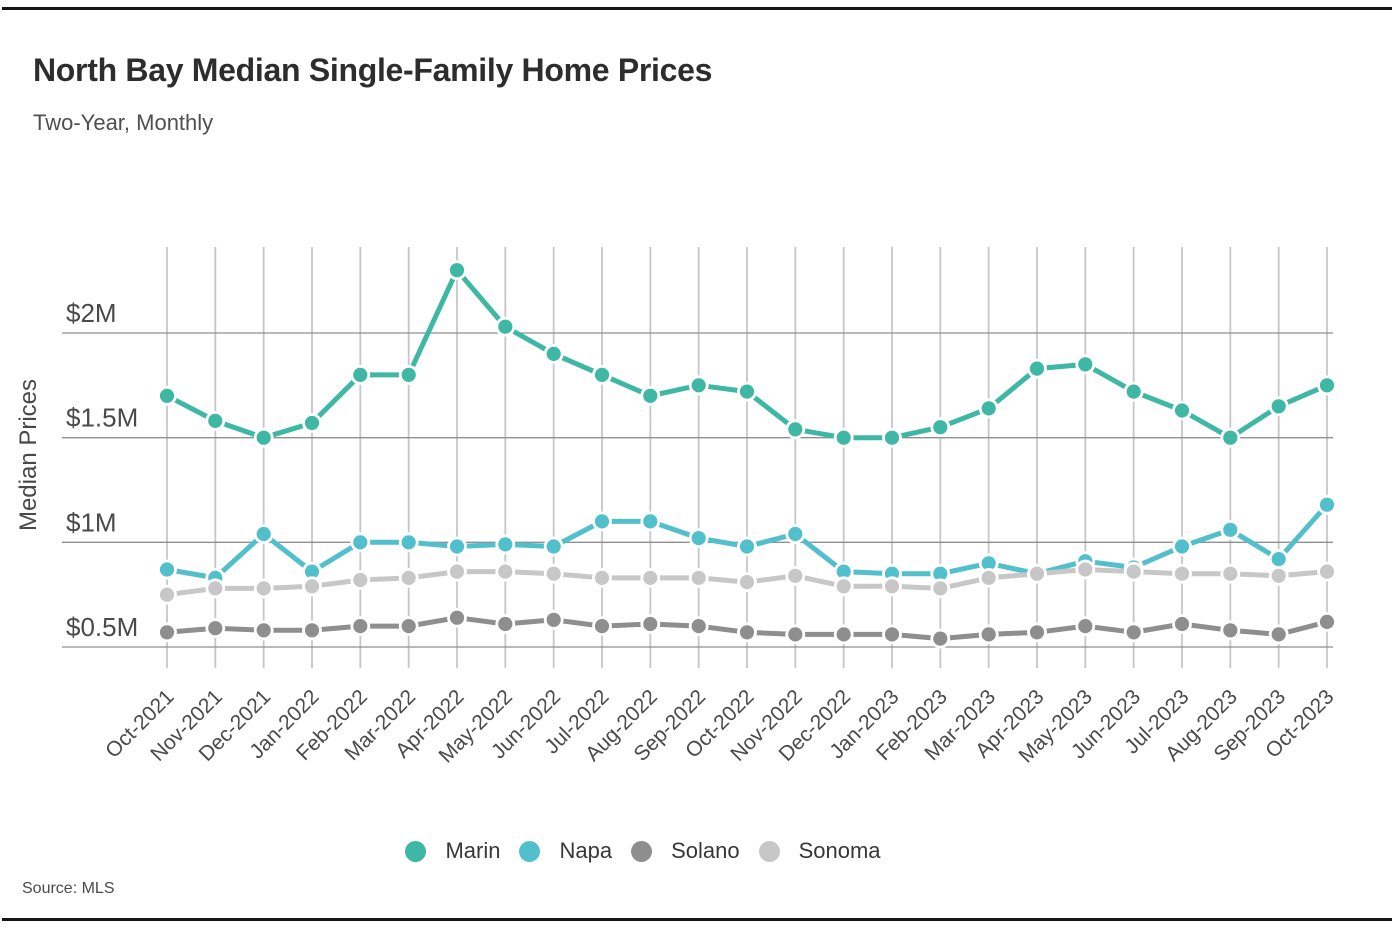 The image size is (1394, 932). Describe the element at coordinates (698, 626) in the screenshot. I see `point-solano-Sep-2022` at that location.